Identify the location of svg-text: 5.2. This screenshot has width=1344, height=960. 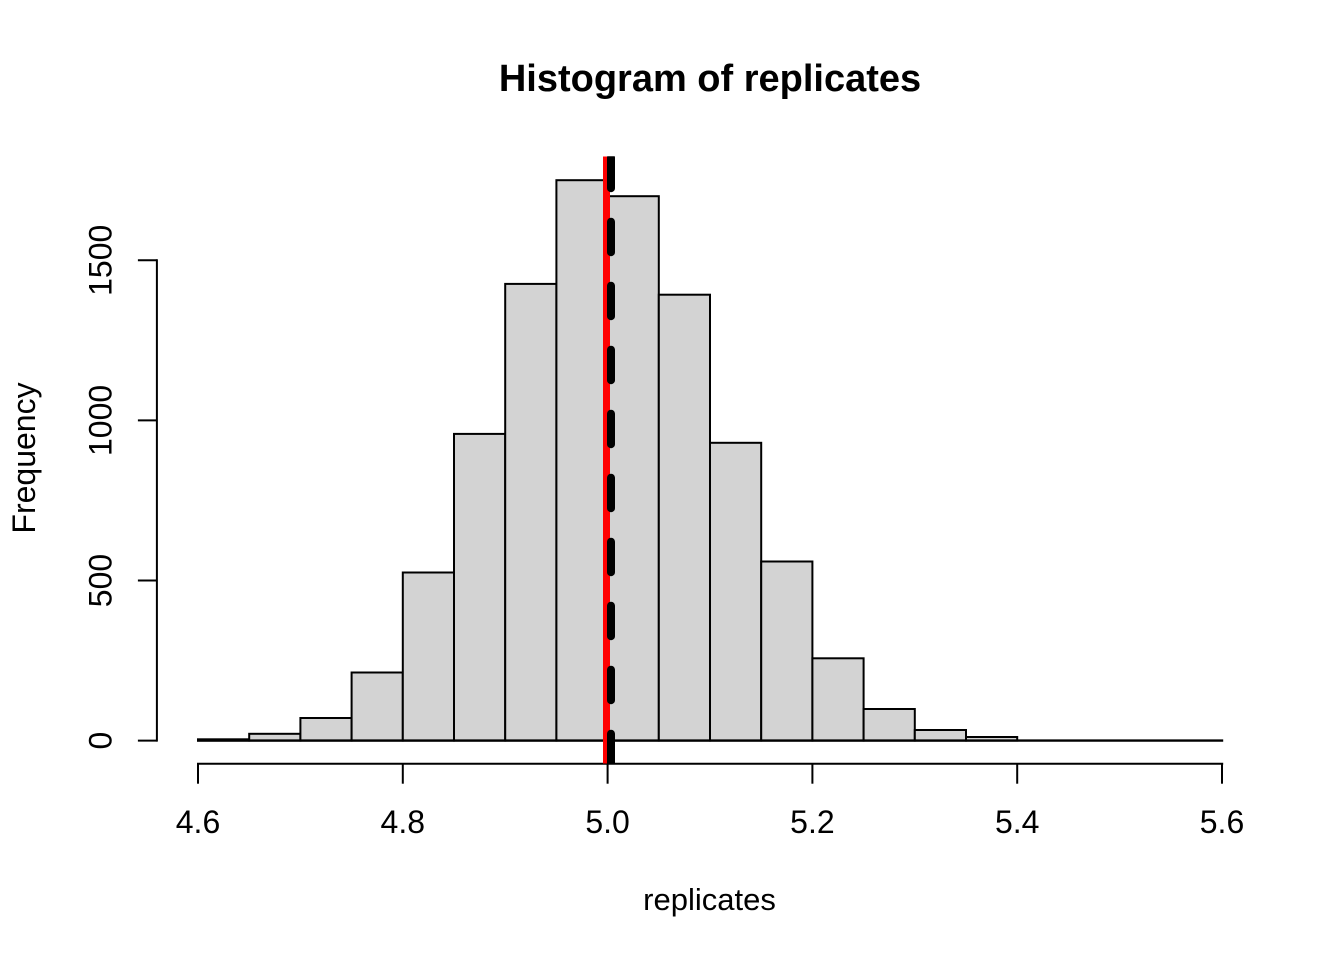
(812, 822).